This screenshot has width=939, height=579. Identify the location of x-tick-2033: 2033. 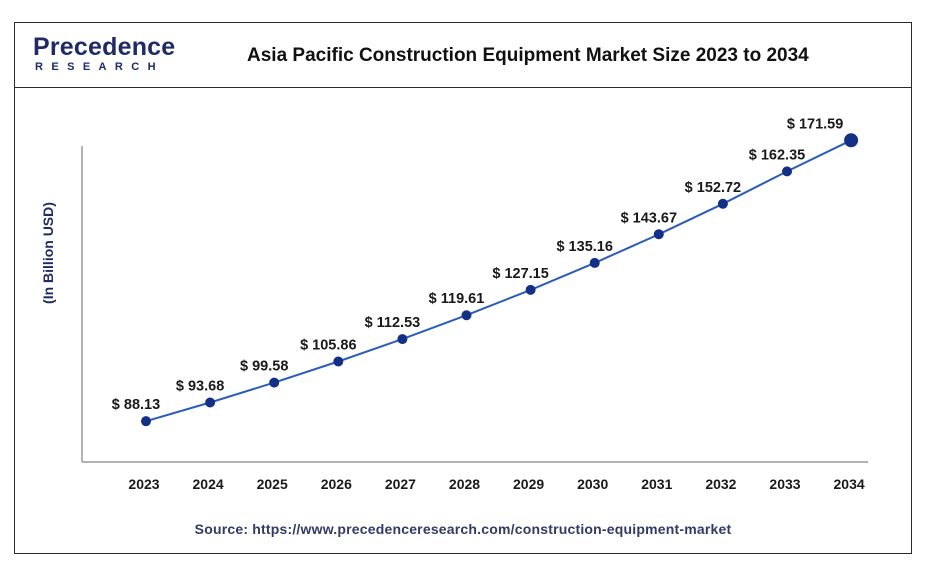
(784, 484).